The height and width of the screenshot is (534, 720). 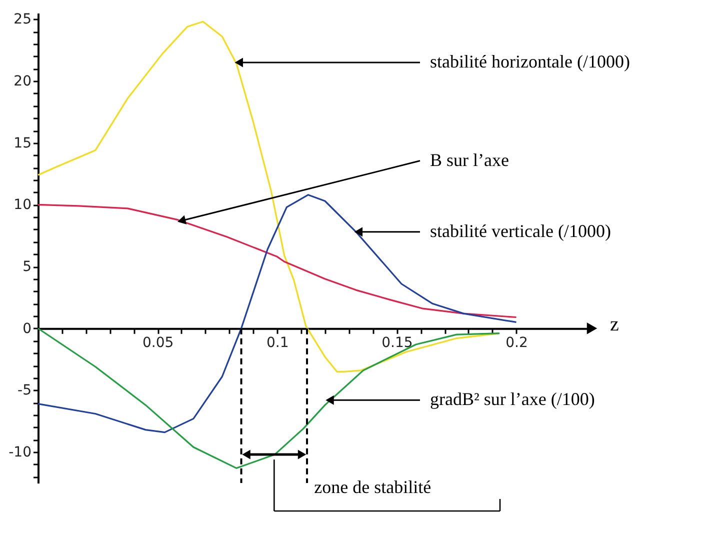 I want to click on y-tick-label: 15, so click(x=23, y=143).